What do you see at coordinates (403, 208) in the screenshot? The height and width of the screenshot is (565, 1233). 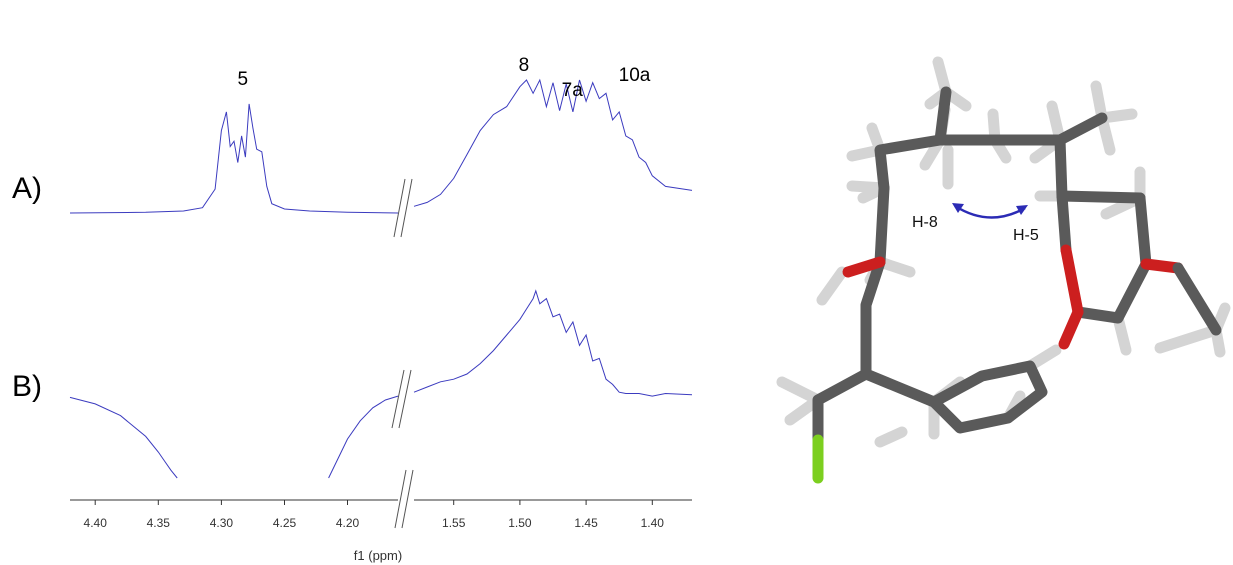 I see `break-mark-panel-a` at bounding box center [403, 208].